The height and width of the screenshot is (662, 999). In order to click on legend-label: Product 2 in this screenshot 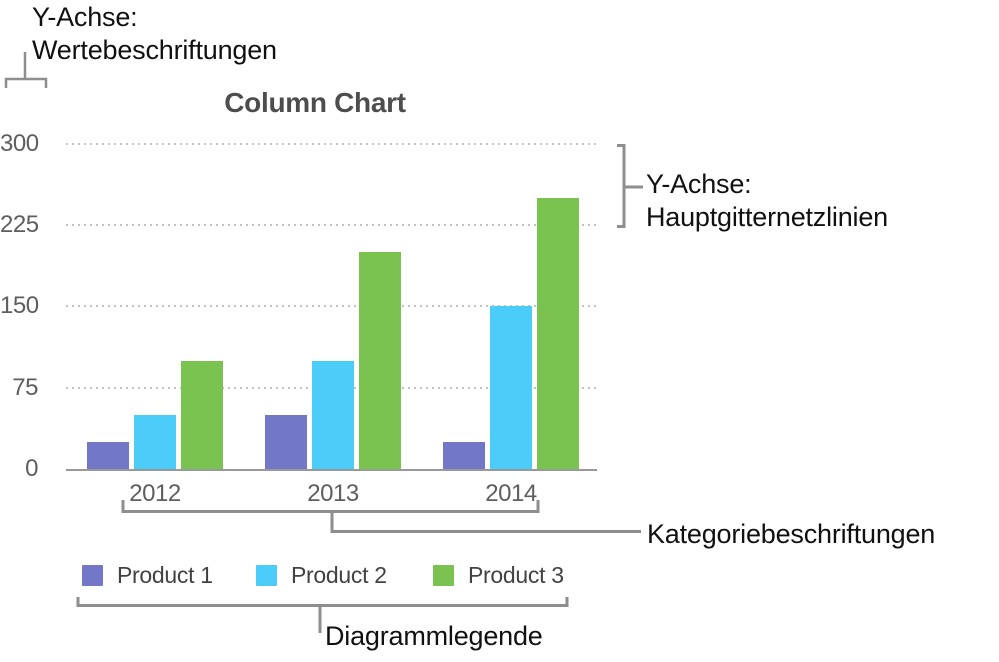, I will do `click(339, 575)`.